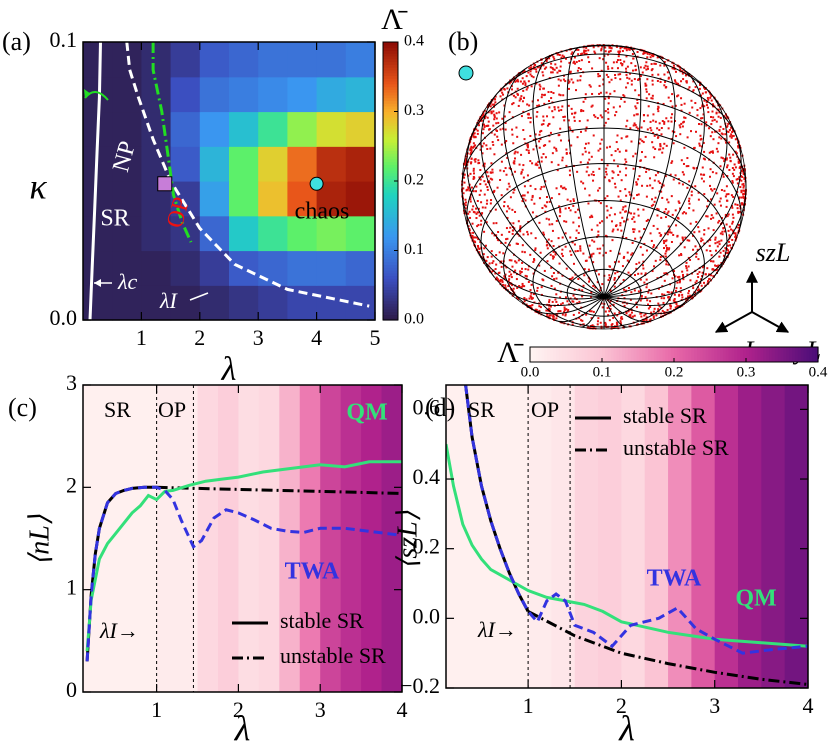 This screenshot has height=751, width=830. What do you see at coordinates (539, 271) in the screenshot?
I see `sphere-grid` at bounding box center [539, 271].